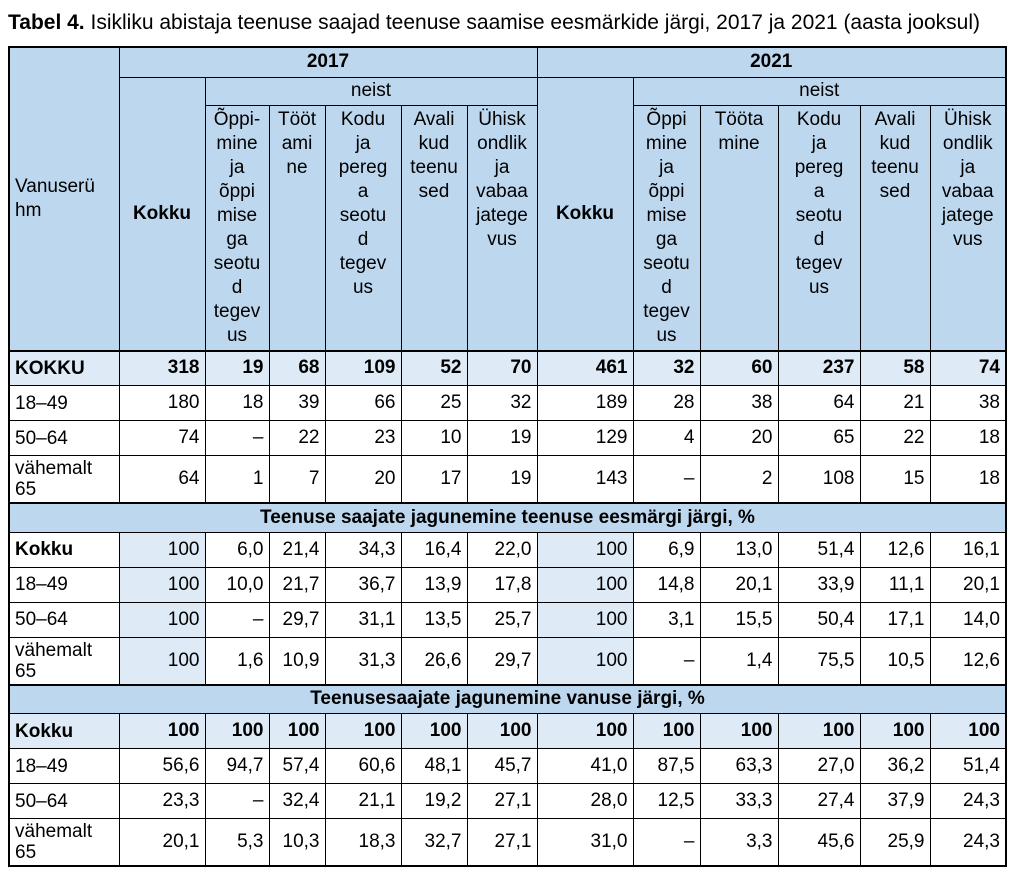 This screenshot has height=894, width=1029. Describe the element at coordinates (739, 549) in the screenshot. I see `cell: 13,0` at that location.